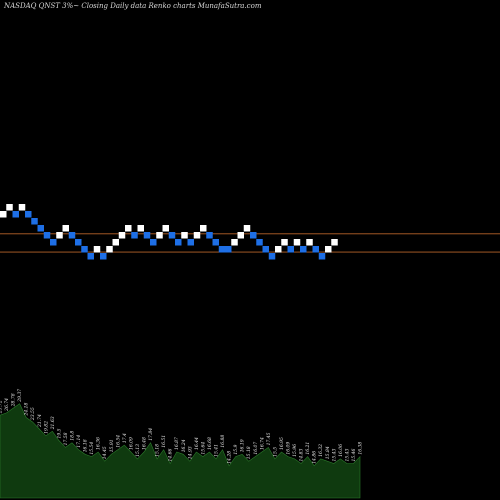 The image size is (500, 500). I want to click on volume-label: 16.68, so click(210, 443).